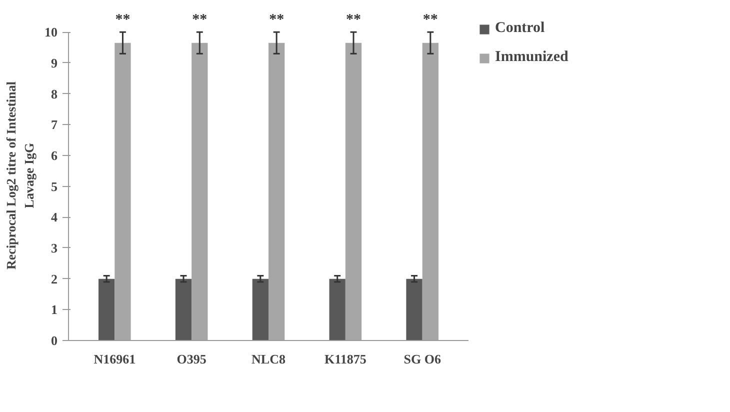 Image resolution: width=730 pixels, height=412 pixels. I want to click on y-tick-label: 9, so click(54, 62).